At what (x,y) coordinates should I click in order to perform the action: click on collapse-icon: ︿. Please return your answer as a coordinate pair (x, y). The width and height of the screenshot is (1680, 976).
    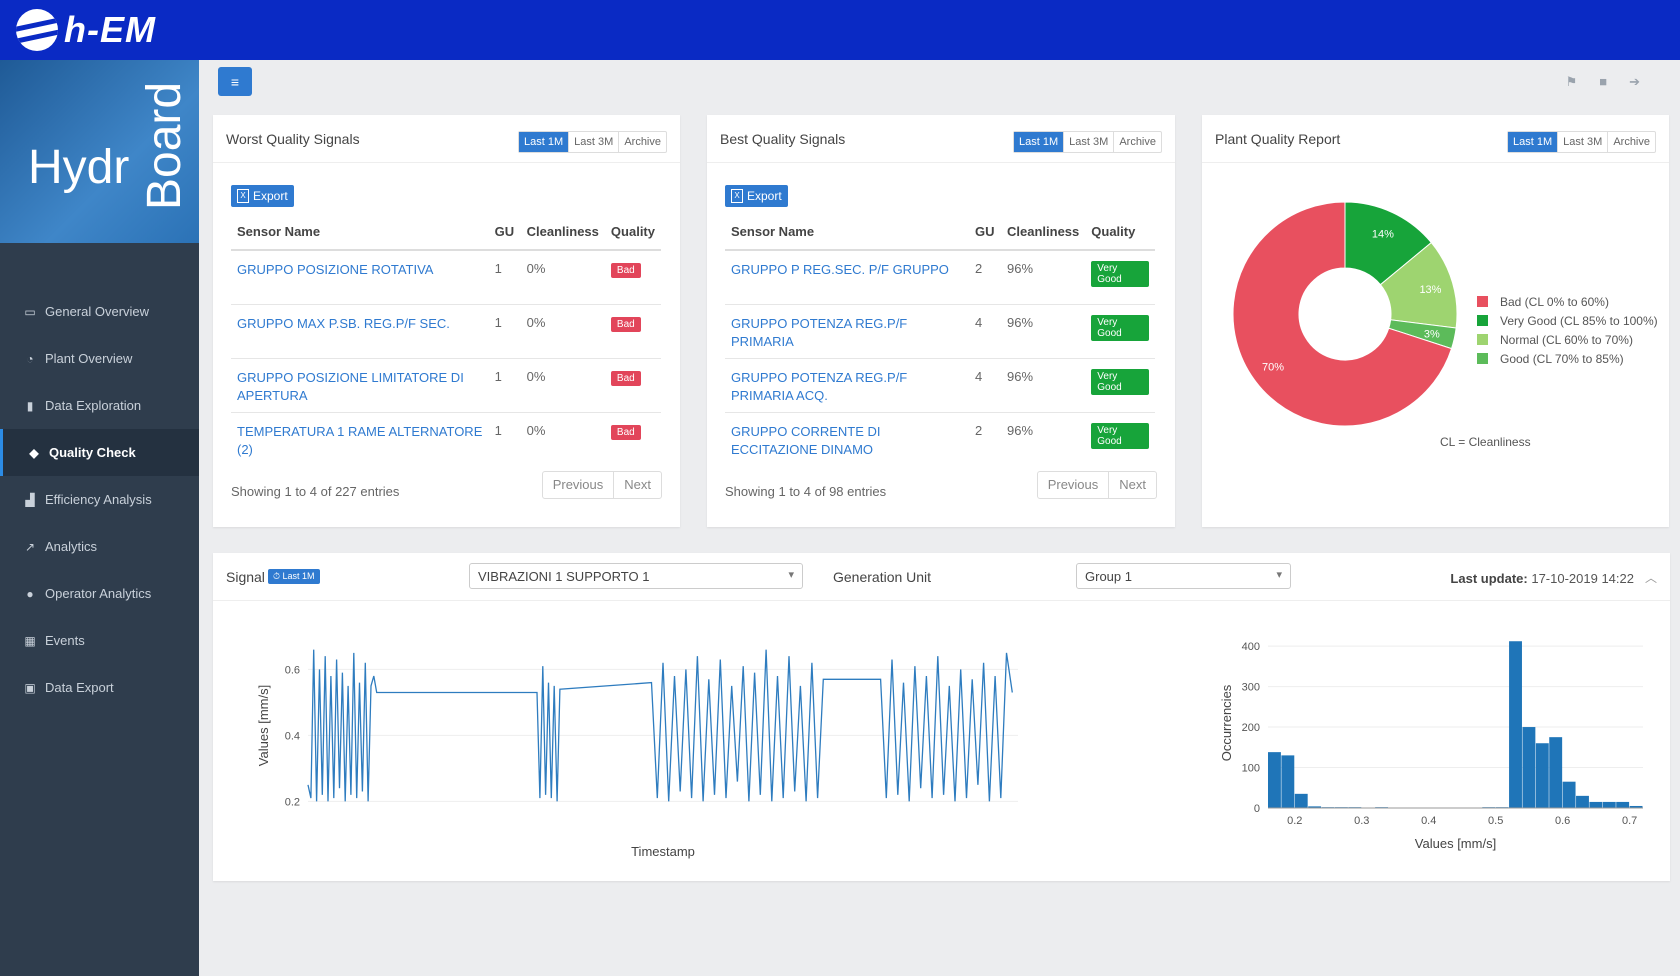
    Looking at the image, I should click on (1650, 578).